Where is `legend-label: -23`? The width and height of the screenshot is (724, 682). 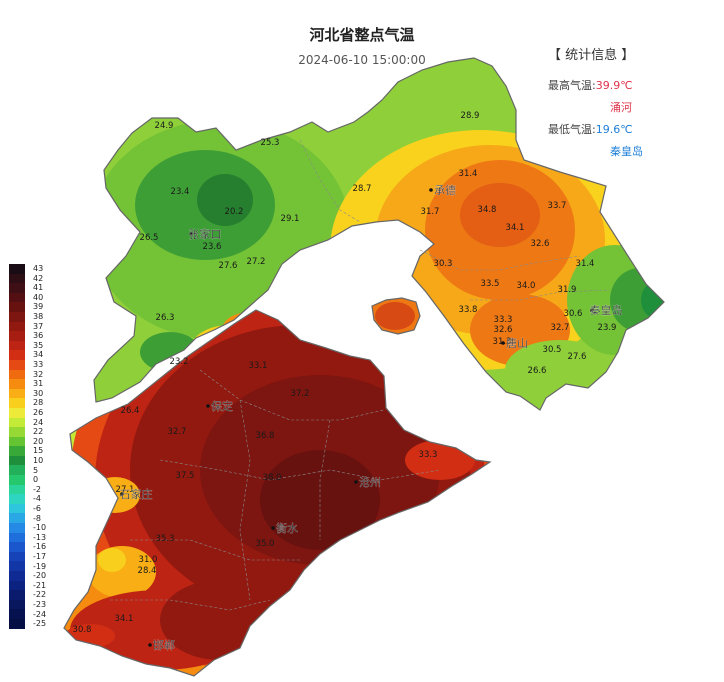 legend-label: -23 is located at coordinates (40, 604).